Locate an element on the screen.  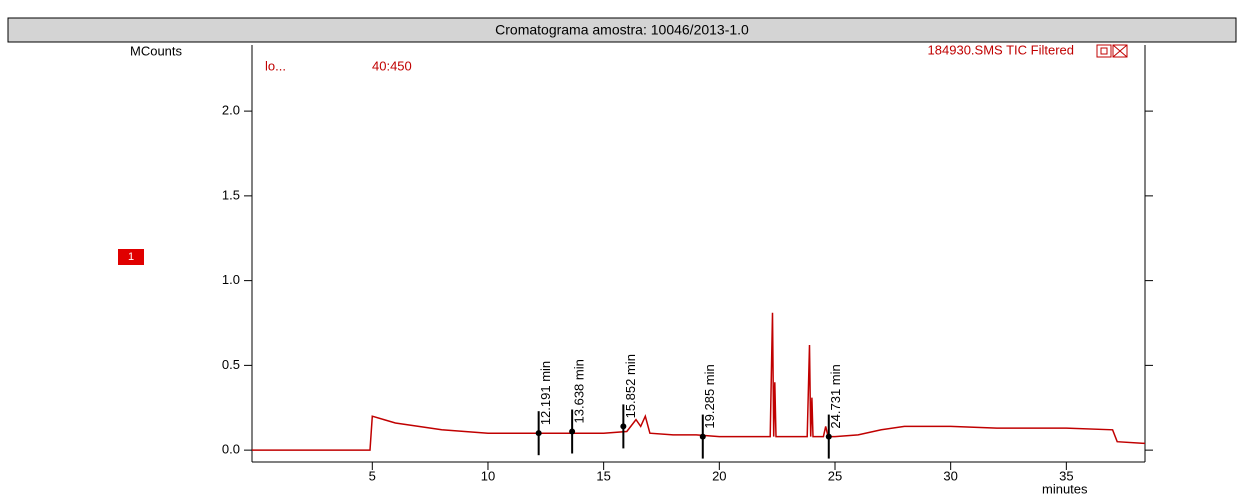
trace-name: 184930.SMS TIC Filtered is located at coordinates (1001, 49).